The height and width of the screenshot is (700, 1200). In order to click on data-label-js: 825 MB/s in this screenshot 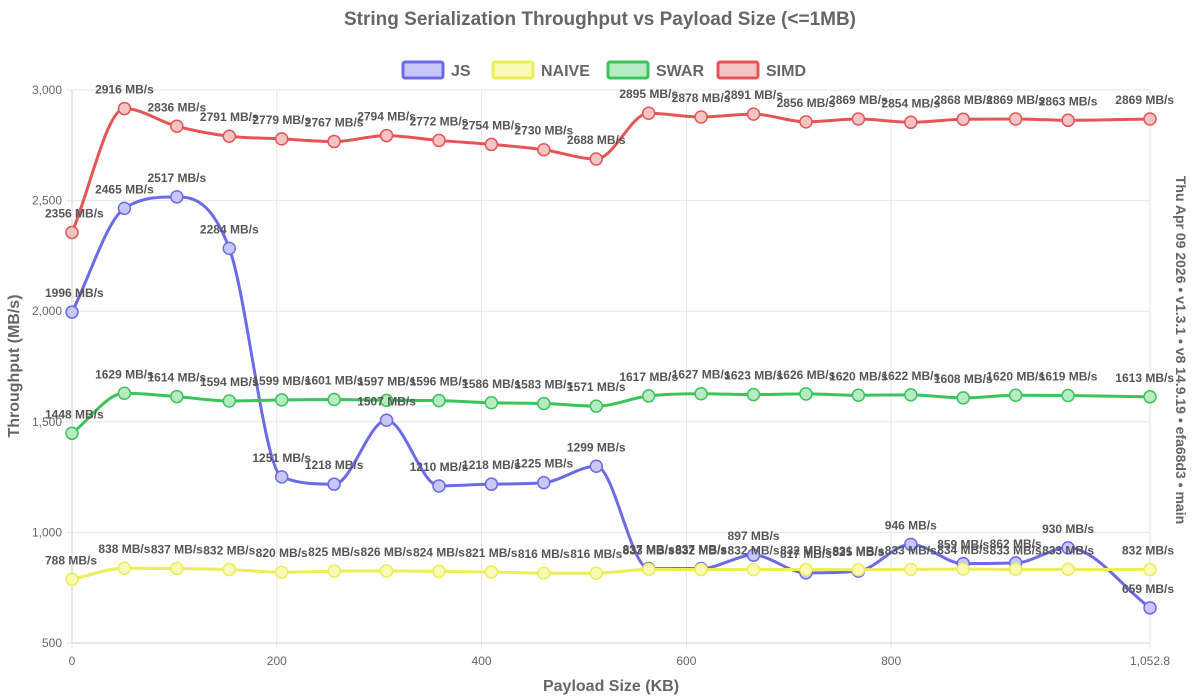, I will do `click(858, 552)`.